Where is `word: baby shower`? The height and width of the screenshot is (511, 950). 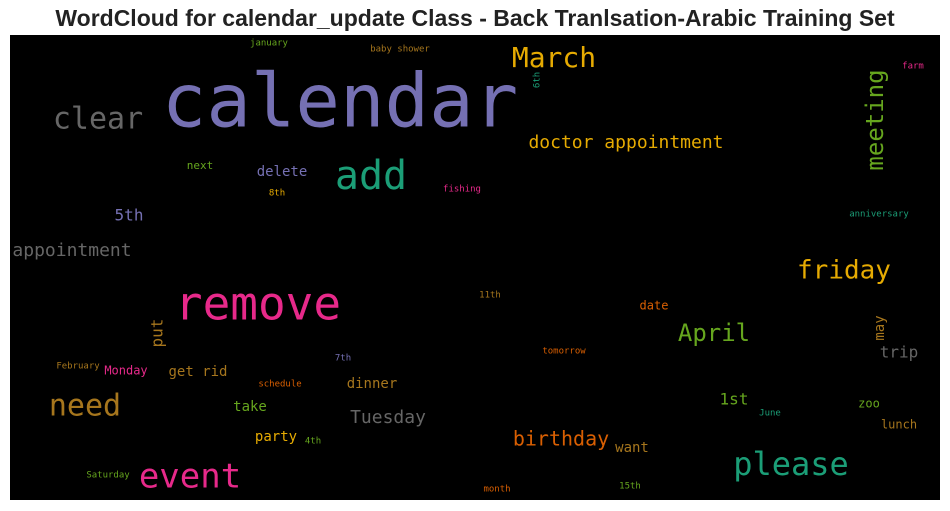 word: baby shower is located at coordinates (400, 50).